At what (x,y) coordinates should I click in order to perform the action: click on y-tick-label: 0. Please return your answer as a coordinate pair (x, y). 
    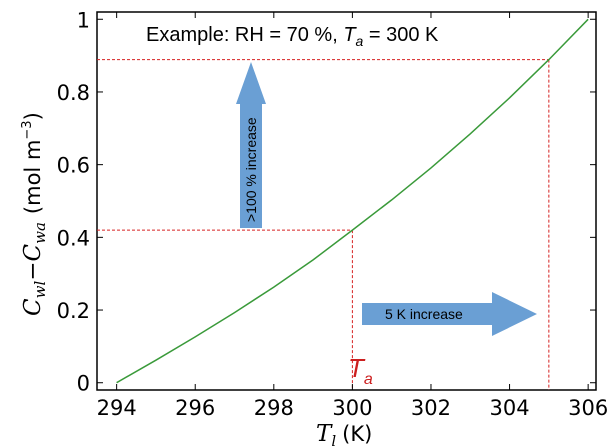
    Looking at the image, I should click on (83, 384).